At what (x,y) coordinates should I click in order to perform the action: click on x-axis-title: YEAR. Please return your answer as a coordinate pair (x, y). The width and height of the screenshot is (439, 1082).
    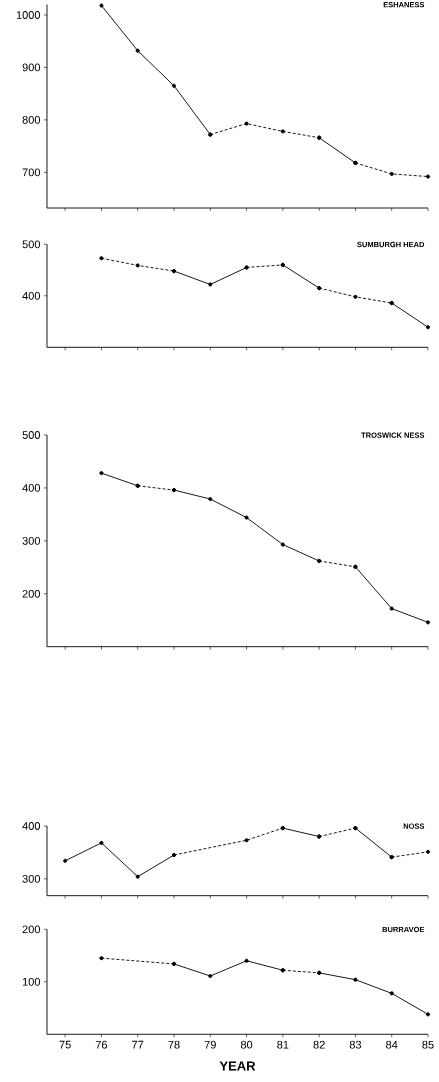
    Looking at the image, I should click on (237, 1066).